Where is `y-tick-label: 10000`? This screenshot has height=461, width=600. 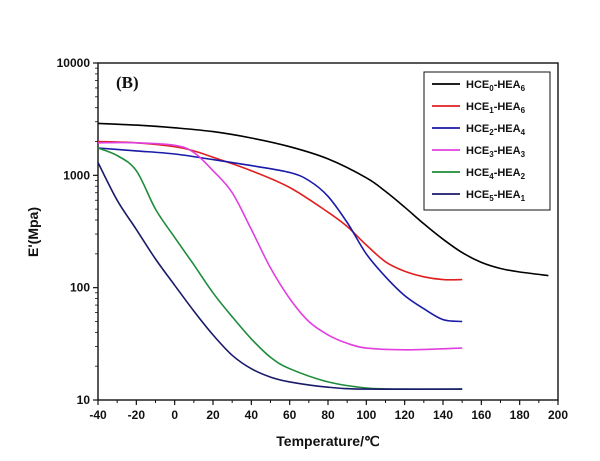
y-tick-label: 10000 is located at coordinates (74, 63).